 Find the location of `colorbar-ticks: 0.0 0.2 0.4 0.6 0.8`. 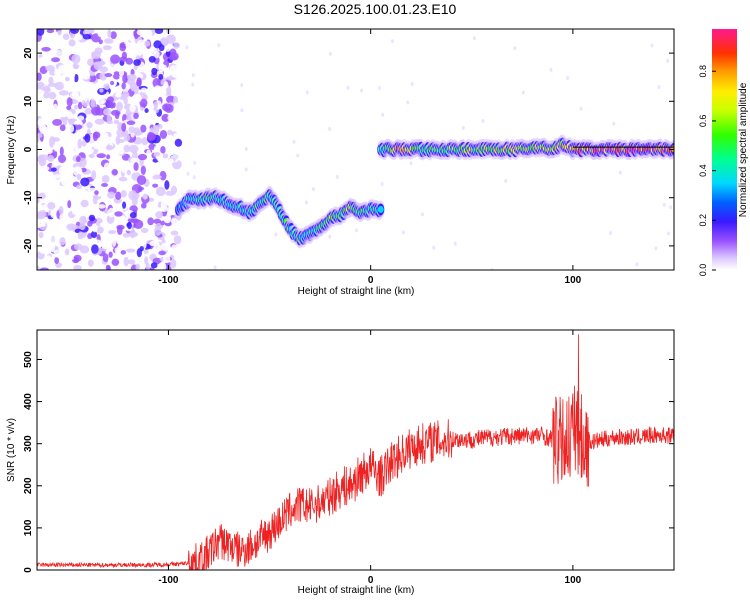

colorbar-ticks: 0.0 0.2 0.4 0.6 0.8 is located at coordinates (707, 170).